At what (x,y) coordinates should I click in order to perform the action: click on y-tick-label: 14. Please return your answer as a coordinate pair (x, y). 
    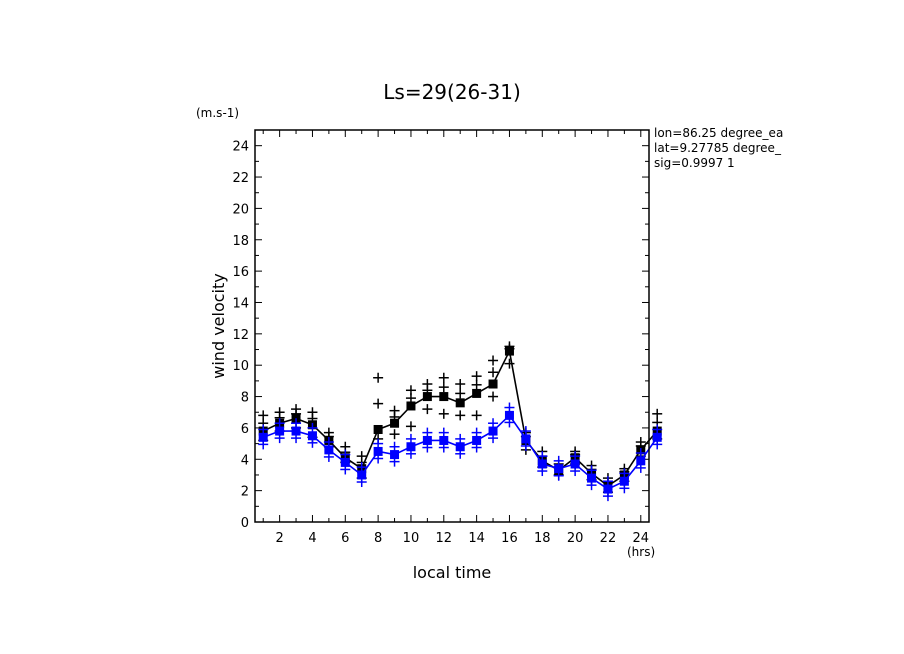
    Looking at the image, I should click on (240, 303).